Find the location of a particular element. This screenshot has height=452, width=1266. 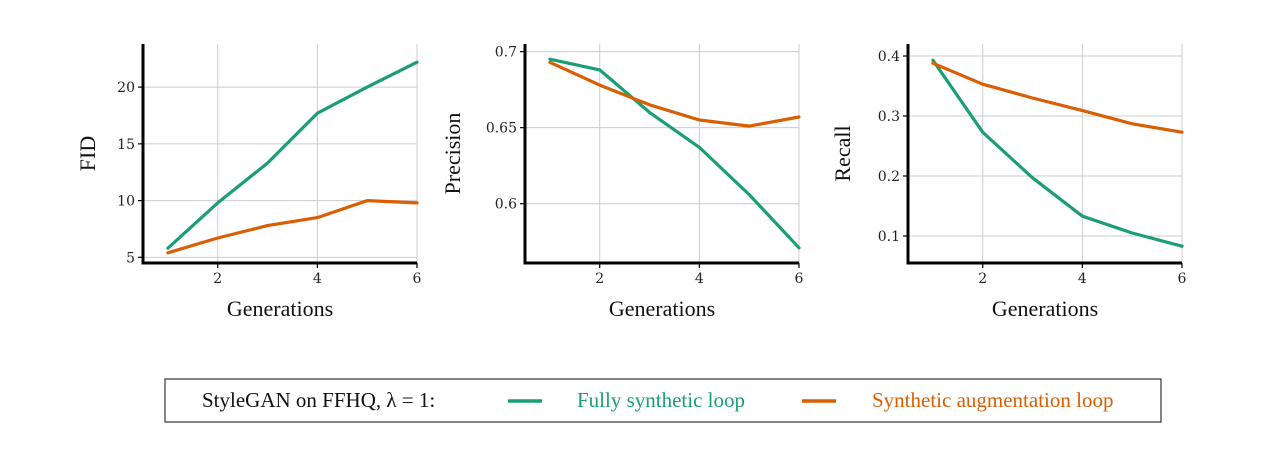

legend-label-fully-synthetic: Fully synthetic loop is located at coordinates (661, 400).